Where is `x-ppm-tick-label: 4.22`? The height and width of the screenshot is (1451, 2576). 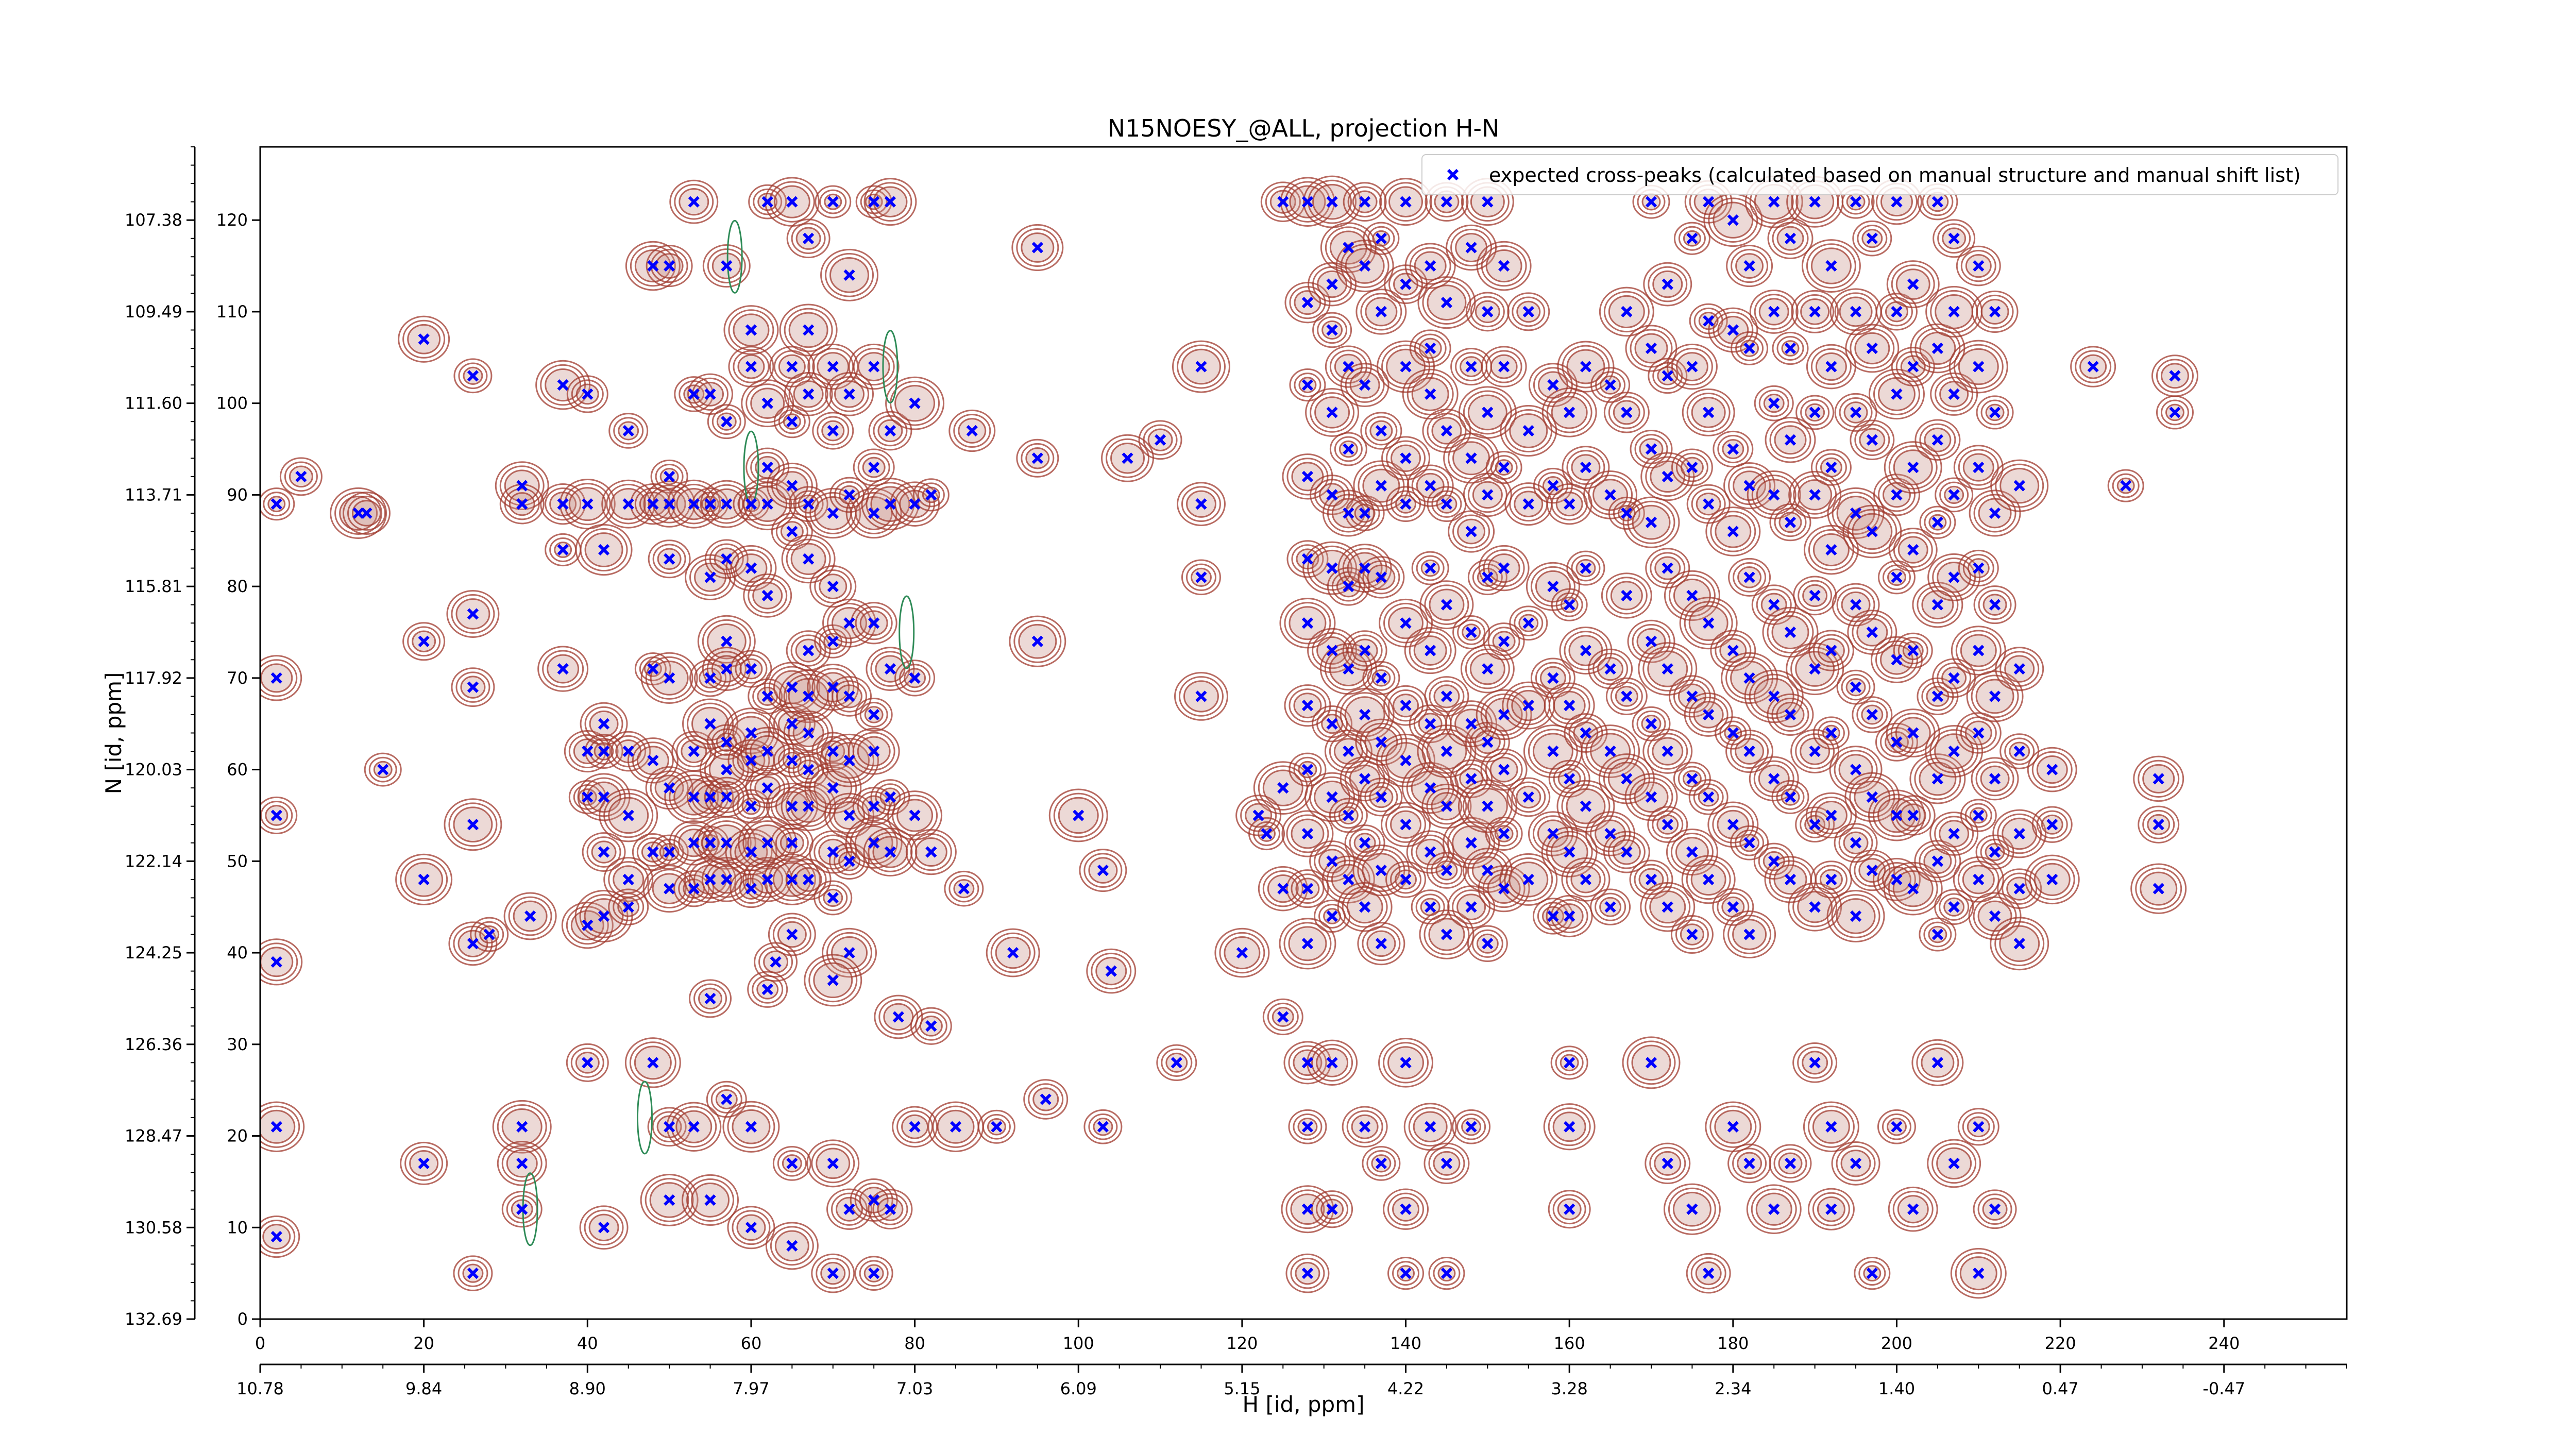
x-ppm-tick-label: 4.22 is located at coordinates (1405, 1388).